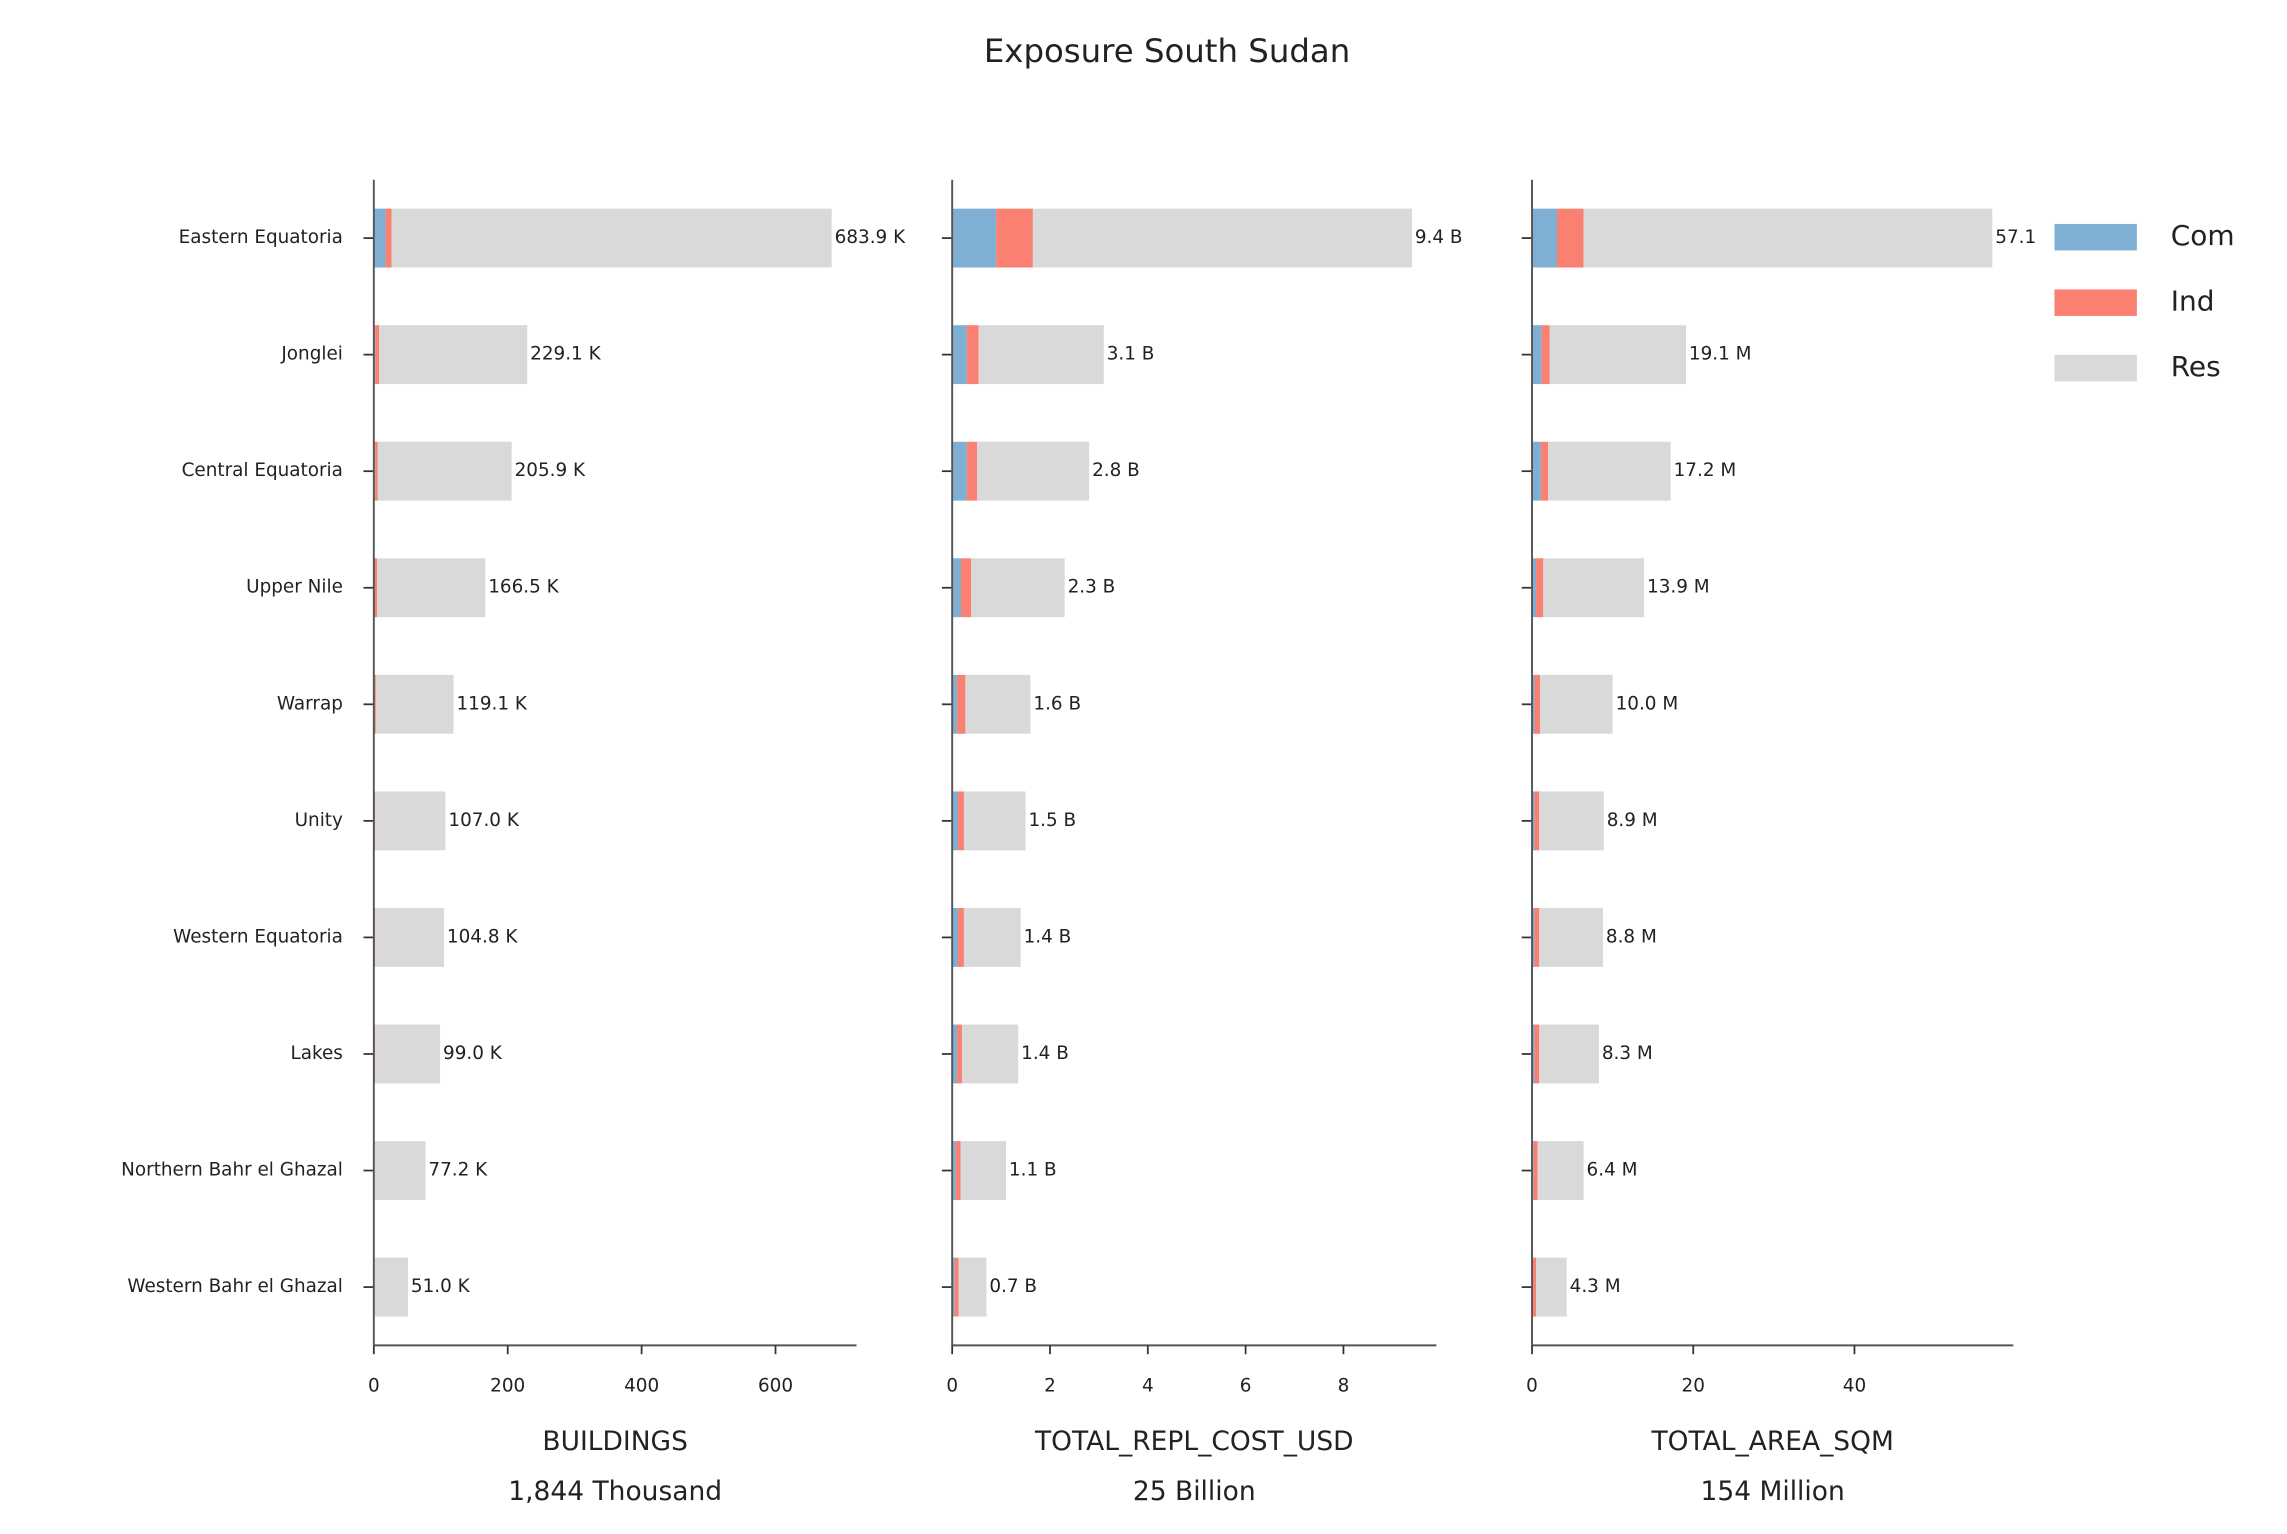 Image resolution: width=2287 pixels, height=1534 pixels. What do you see at coordinates (2203, 235) in the screenshot?
I see `legend-label: Com` at bounding box center [2203, 235].